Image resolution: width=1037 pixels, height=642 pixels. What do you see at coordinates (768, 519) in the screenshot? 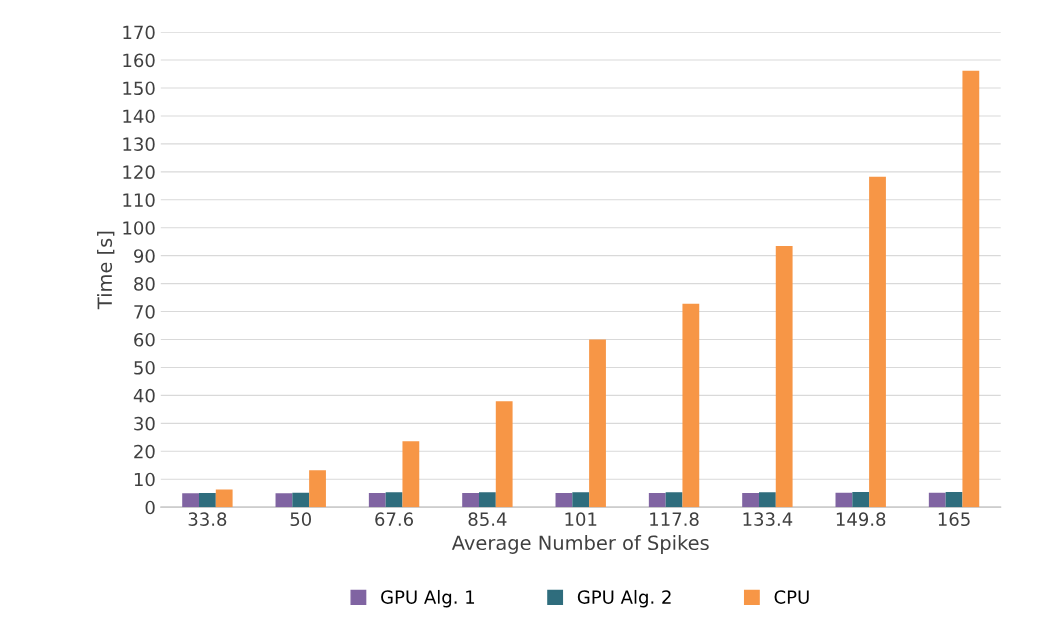
I see `x-tick-label: 133.4` at bounding box center [768, 519].